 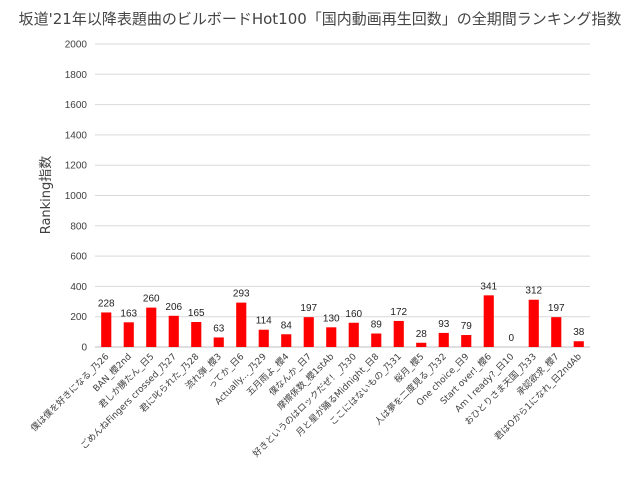 What do you see at coordinates (76, 45) in the screenshot?
I see `y-tick-label: 2000` at bounding box center [76, 45].